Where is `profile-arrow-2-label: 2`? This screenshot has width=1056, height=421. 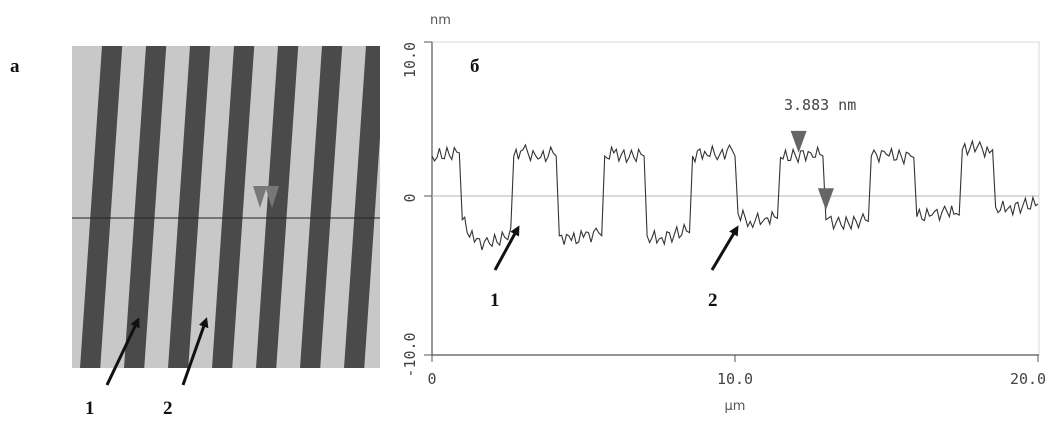 profile-arrow-2-label: 2 is located at coordinates (713, 300).